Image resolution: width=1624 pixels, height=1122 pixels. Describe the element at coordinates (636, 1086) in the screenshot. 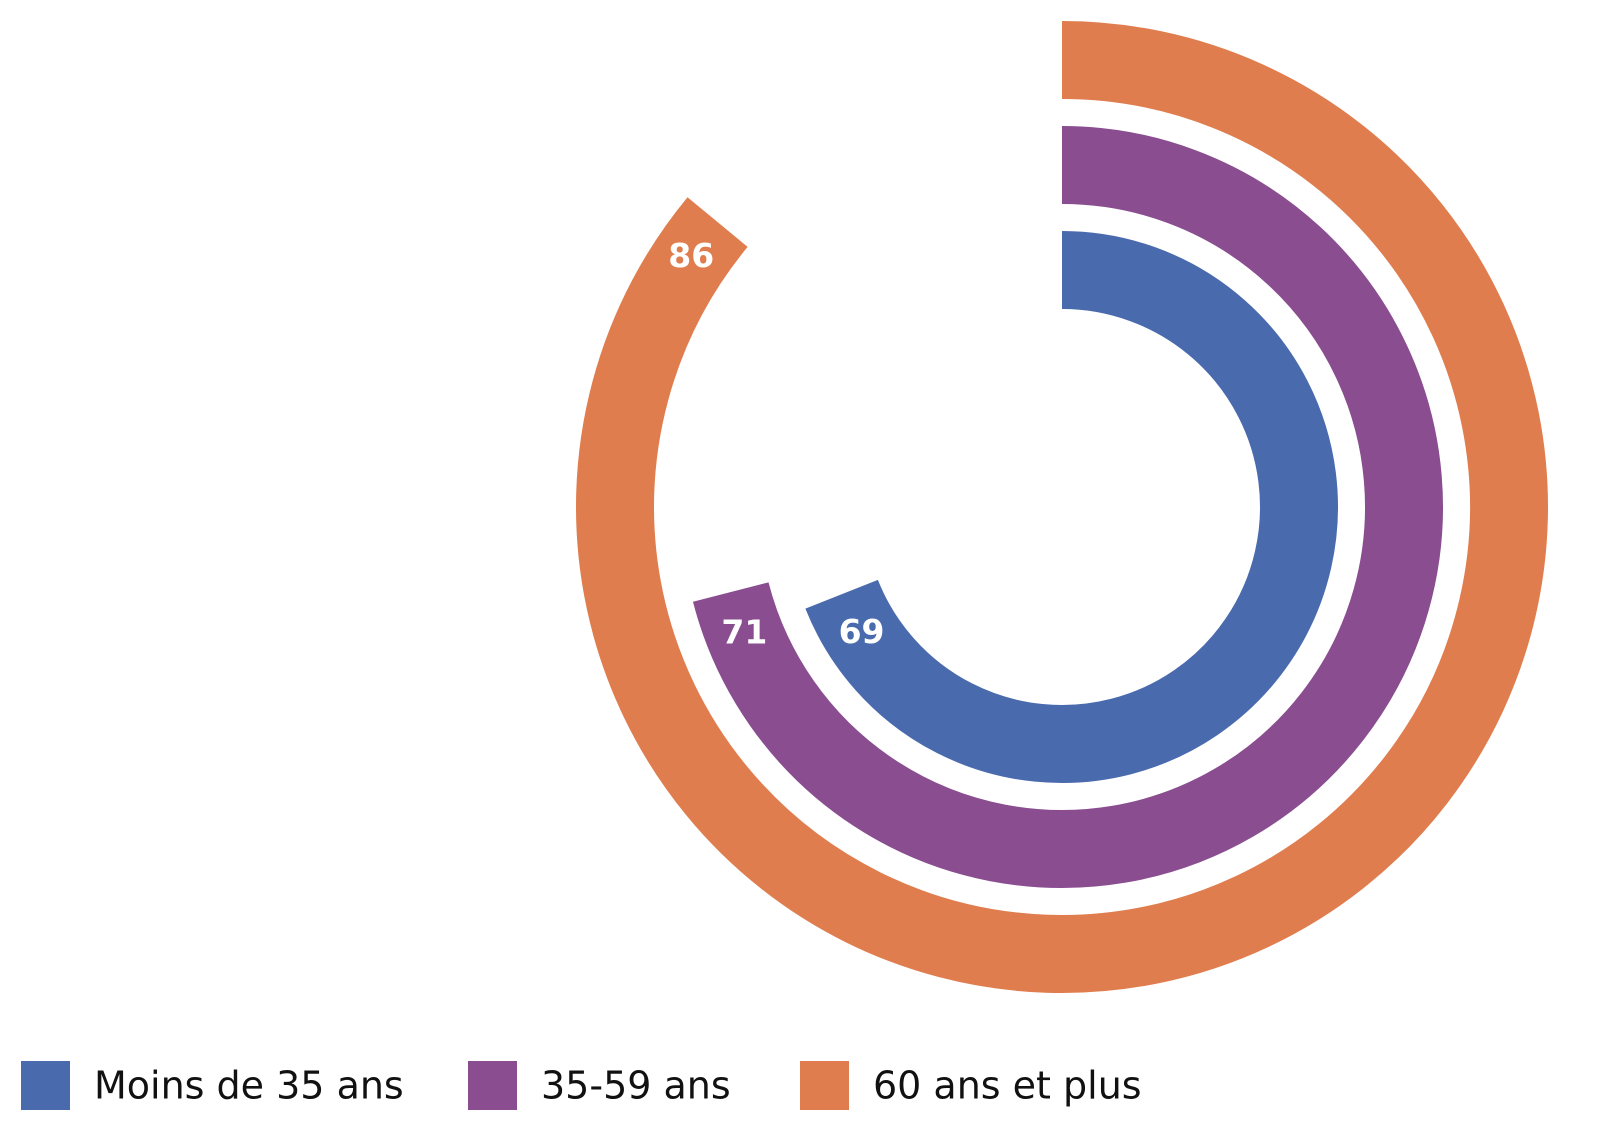

I see `legend-label: 35-59 ans` at that location.